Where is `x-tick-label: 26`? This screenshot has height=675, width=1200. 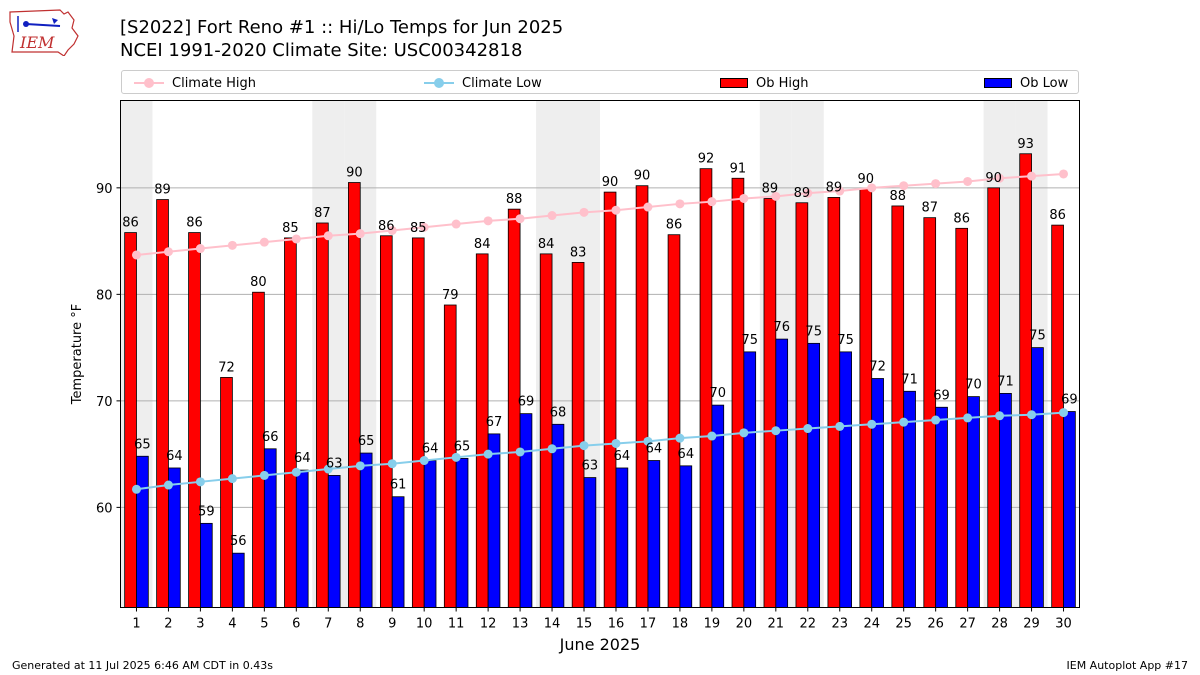 x-tick-label: 26 is located at coordinates (935, 624).